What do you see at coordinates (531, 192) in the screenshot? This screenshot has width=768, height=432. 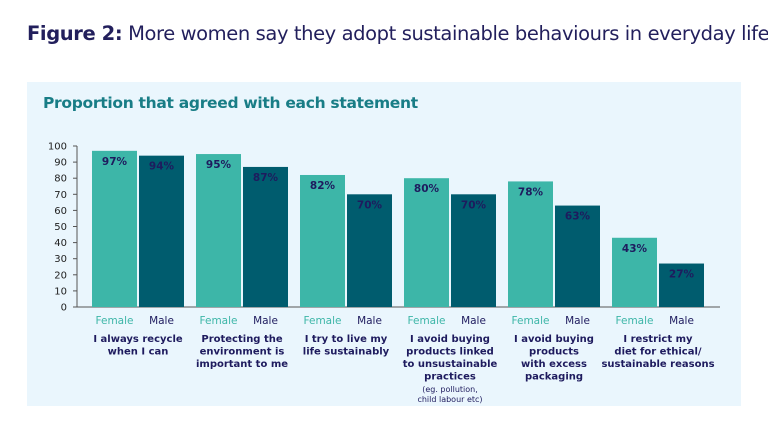 I see `data-label: 78%` at bounding box center [531, 192].